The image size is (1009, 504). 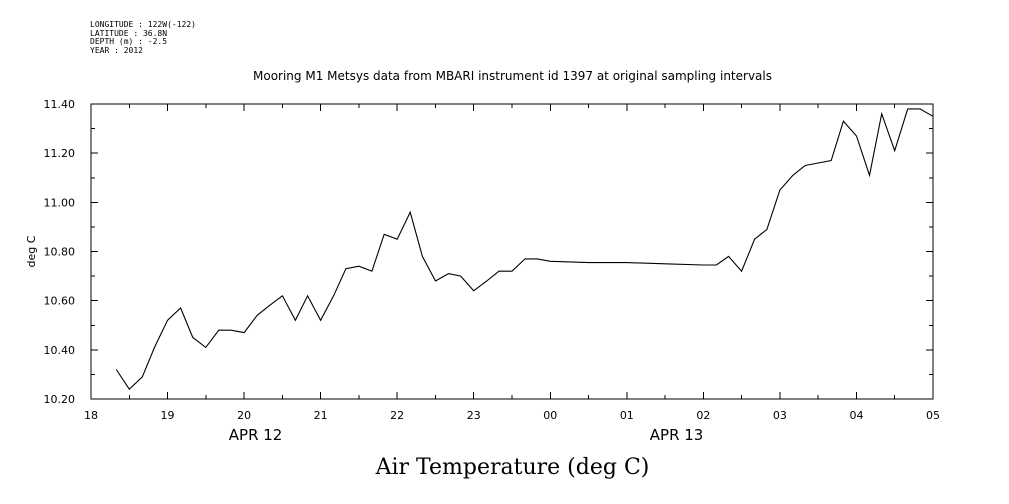 I want to click on longitude-text: LONGITUDE : 122W(-122), so click(x=143, y=24).